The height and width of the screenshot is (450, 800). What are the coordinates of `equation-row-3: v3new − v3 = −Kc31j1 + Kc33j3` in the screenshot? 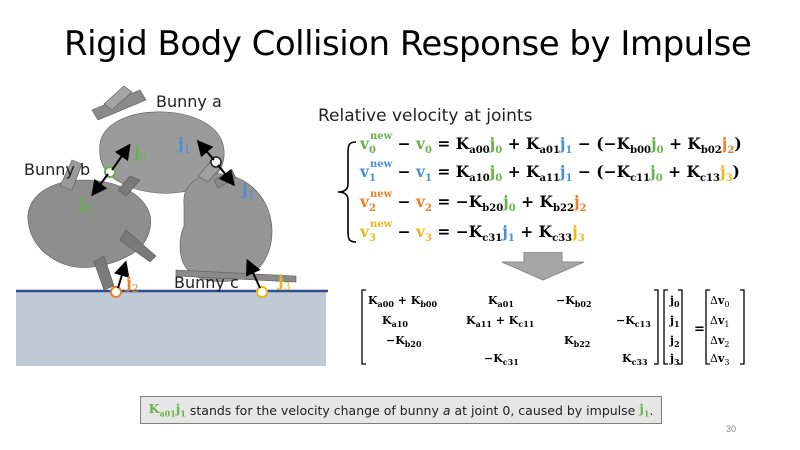 It's located at (472, 231).